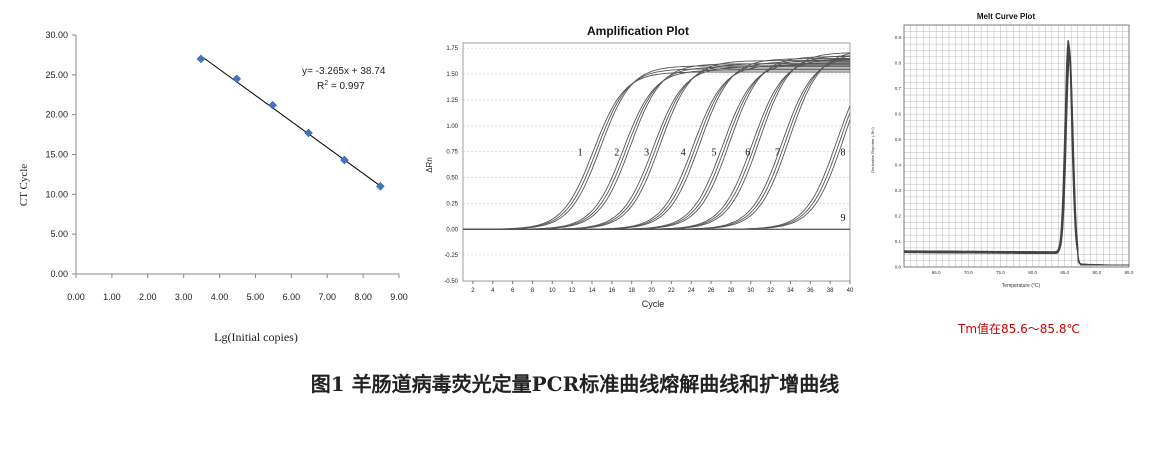 This screenshot has height=453, width=1150. Describe the element at coordinates (898, 267) in the screenshot. I see `y-tick-label: 0.0` at that location.